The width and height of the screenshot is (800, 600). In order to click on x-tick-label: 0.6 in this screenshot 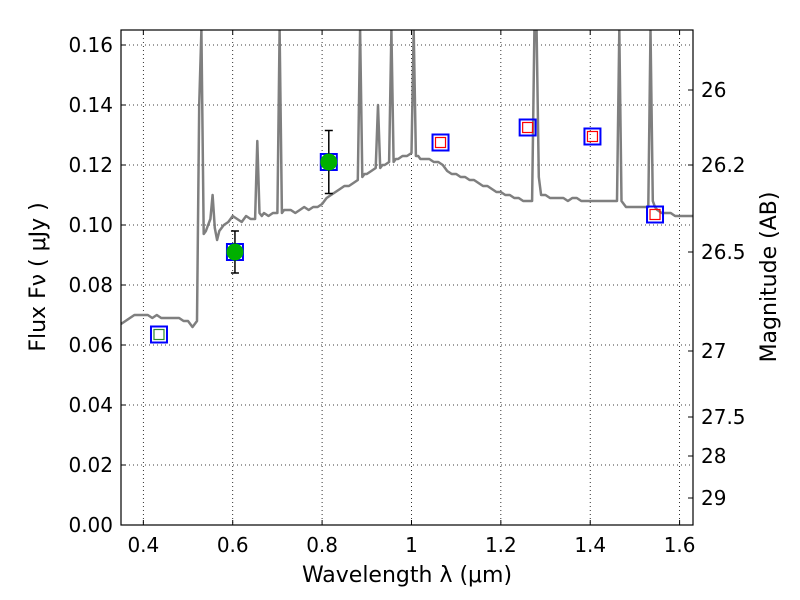, I will do `click(233, 545)`.